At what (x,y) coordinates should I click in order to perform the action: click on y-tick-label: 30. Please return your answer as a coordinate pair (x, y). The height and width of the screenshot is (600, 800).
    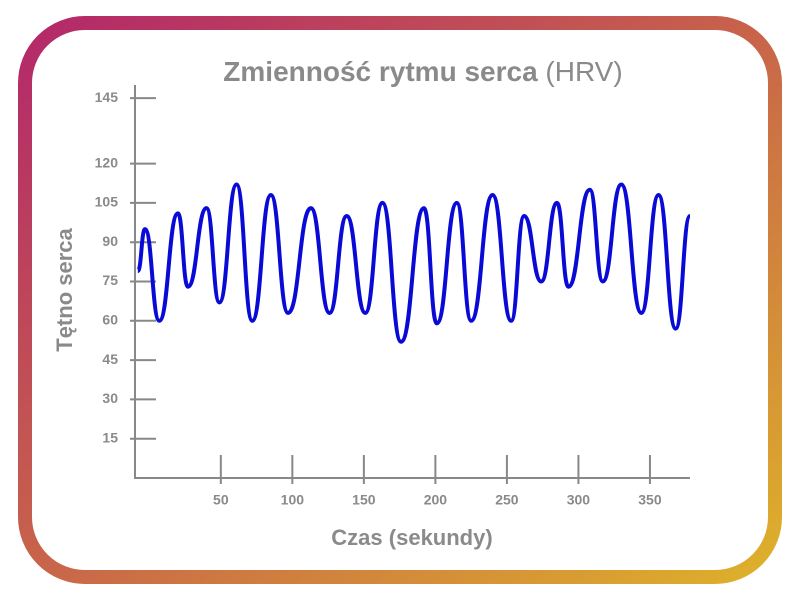
    Looking at the image, I should click on (110, 398).